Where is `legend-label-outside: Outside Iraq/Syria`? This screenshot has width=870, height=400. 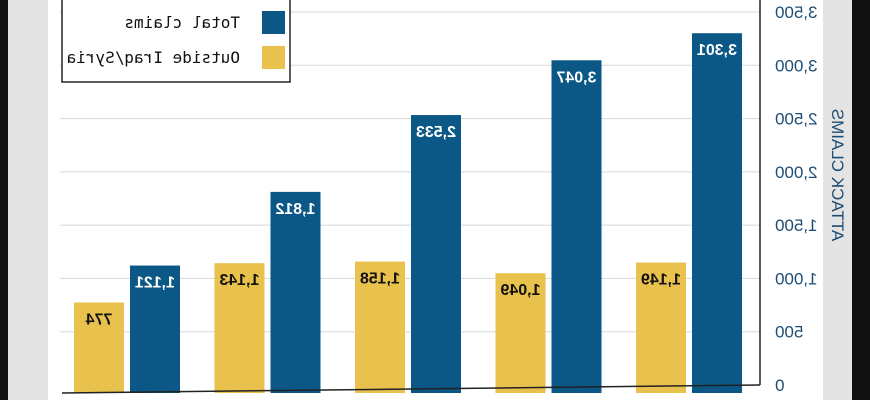
legend-label-outside: Outside Iraq/Syria is located at coordinates (153, 57).